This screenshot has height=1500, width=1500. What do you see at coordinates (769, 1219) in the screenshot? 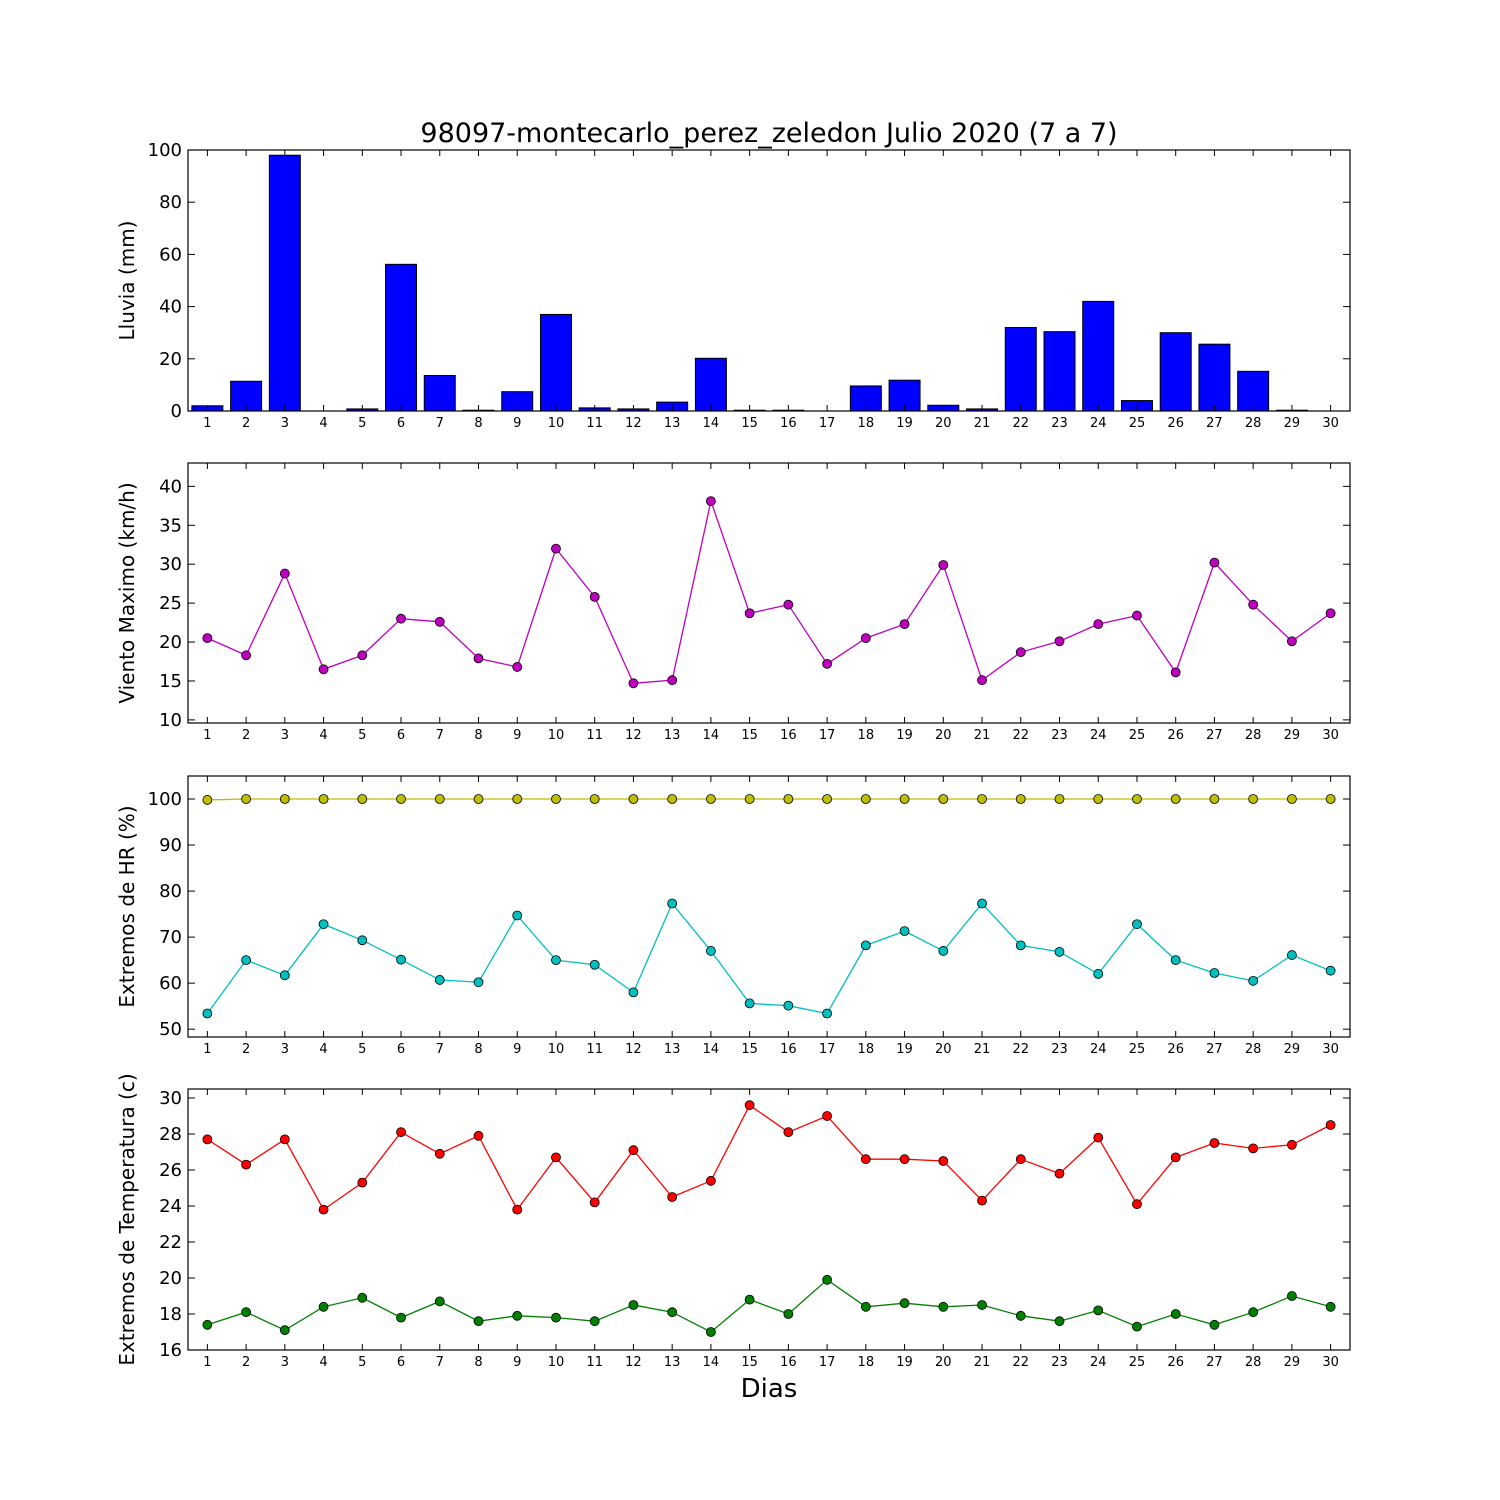
I see `temperature-axes-frame` at bounding box center [769, 1219].